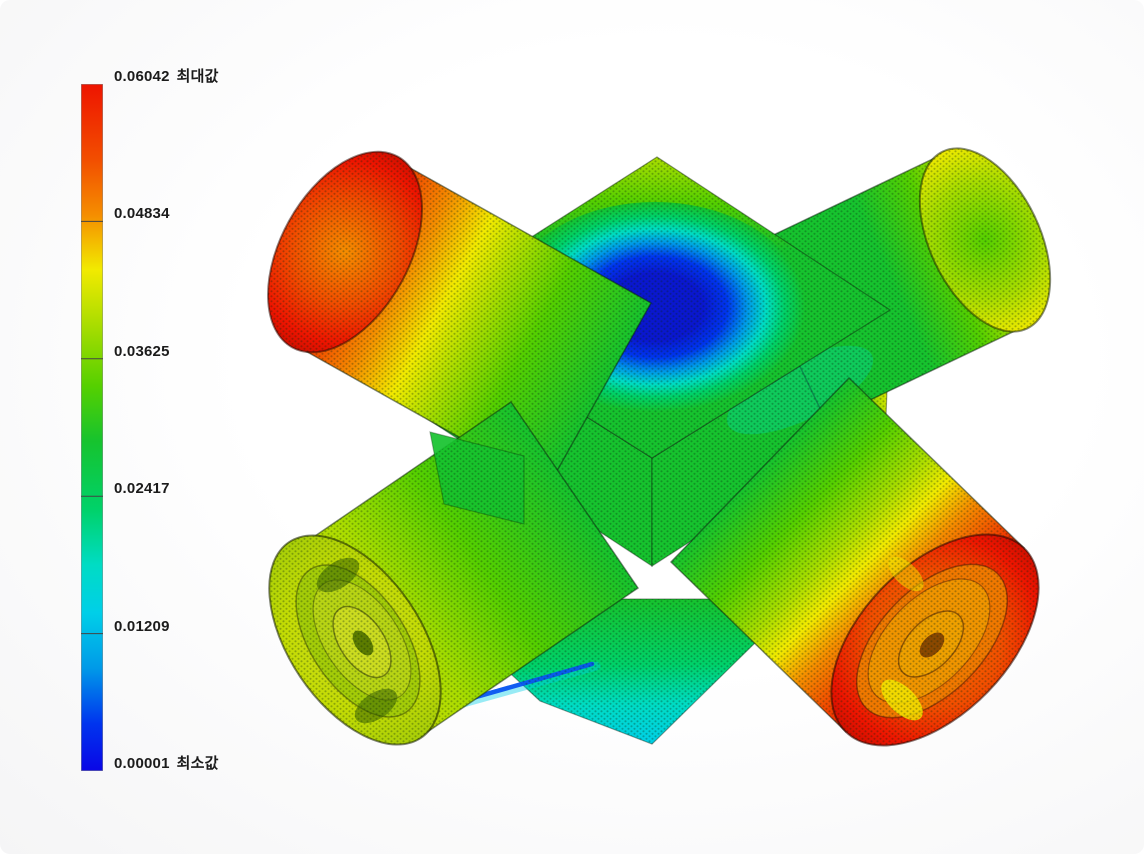 Image resolution: width=1144 pixels, height=854 pixels. I want to click on legend-label-max: 0.06042 최대값, so click(166, 77).